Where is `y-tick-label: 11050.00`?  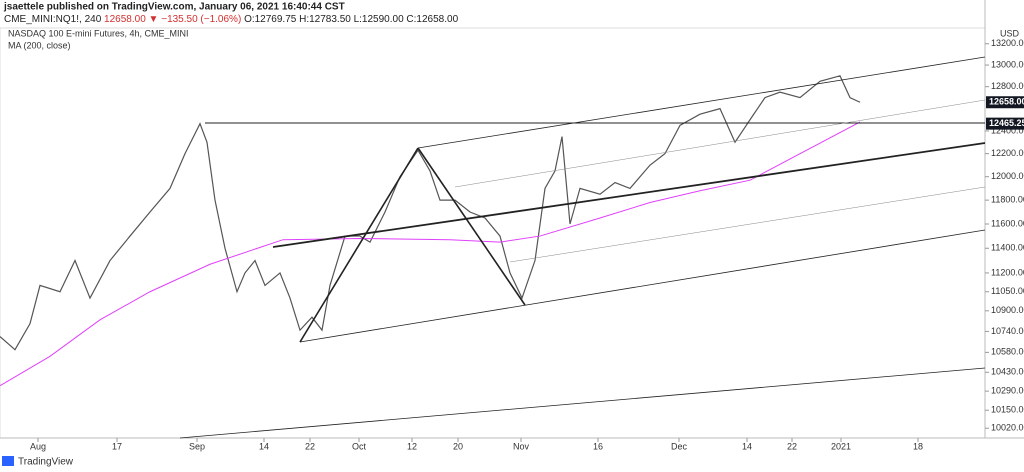
y-tick-label: 11050.00 is located at coordinates (1007, 291).